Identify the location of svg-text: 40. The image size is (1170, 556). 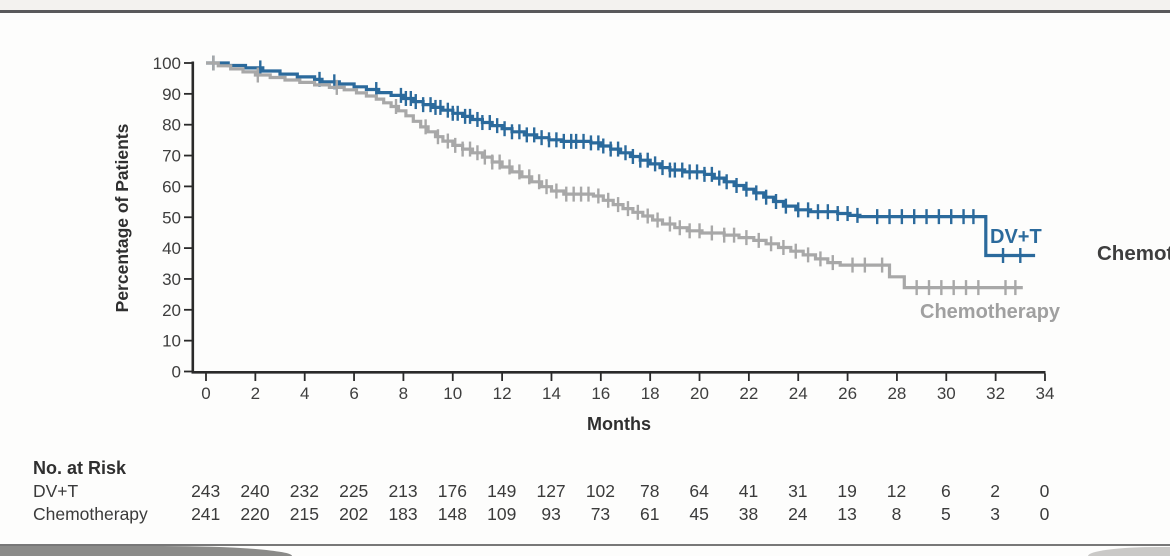
(171, 248).